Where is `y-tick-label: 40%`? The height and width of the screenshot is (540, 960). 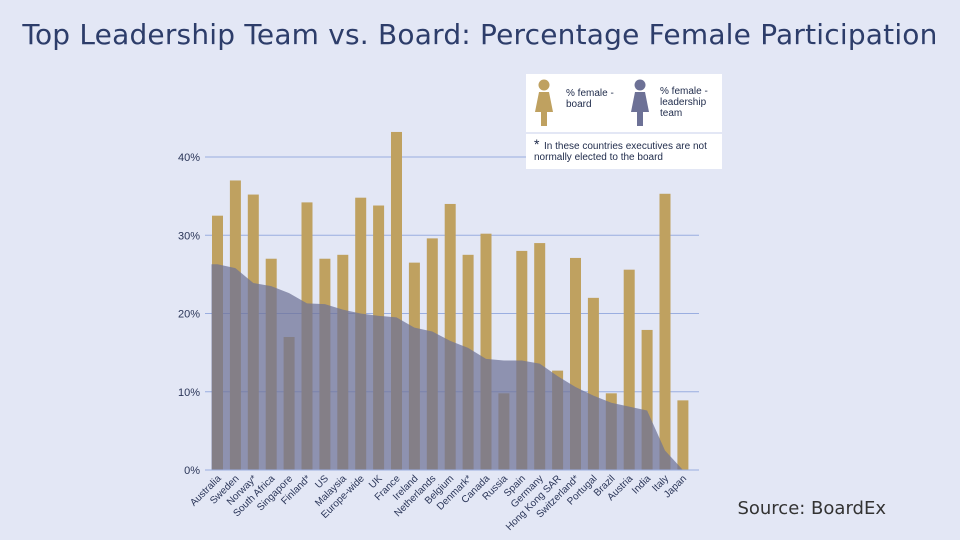 y-tick-label: 40% is located at coordinates (189, 158).